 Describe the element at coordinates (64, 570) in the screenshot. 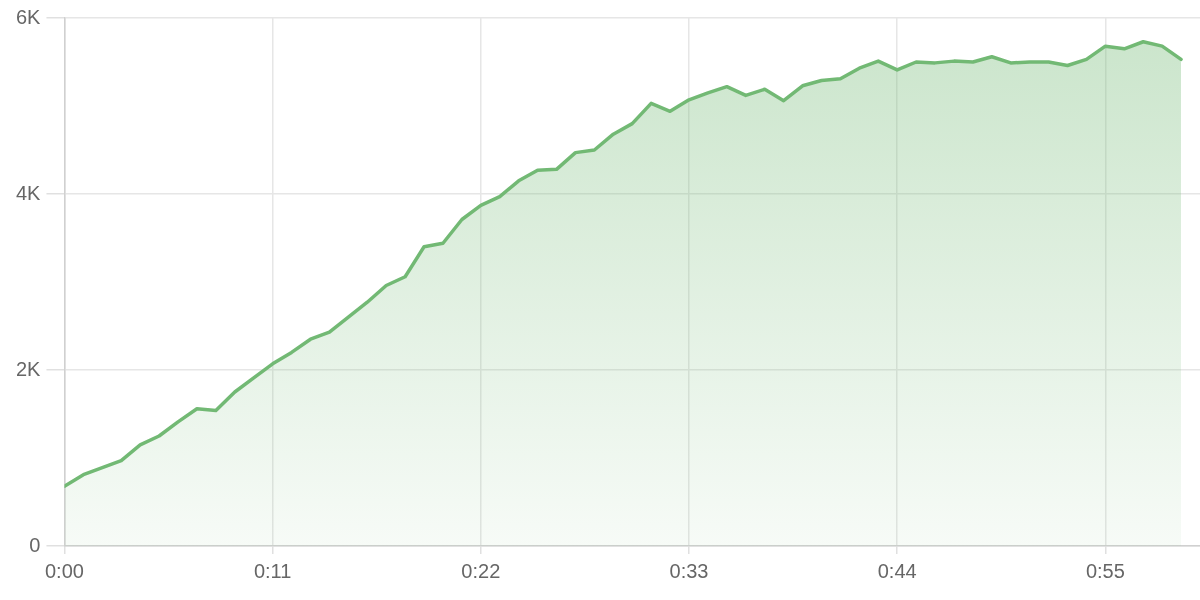

I see `x-tick-label: 0:00` at that location.